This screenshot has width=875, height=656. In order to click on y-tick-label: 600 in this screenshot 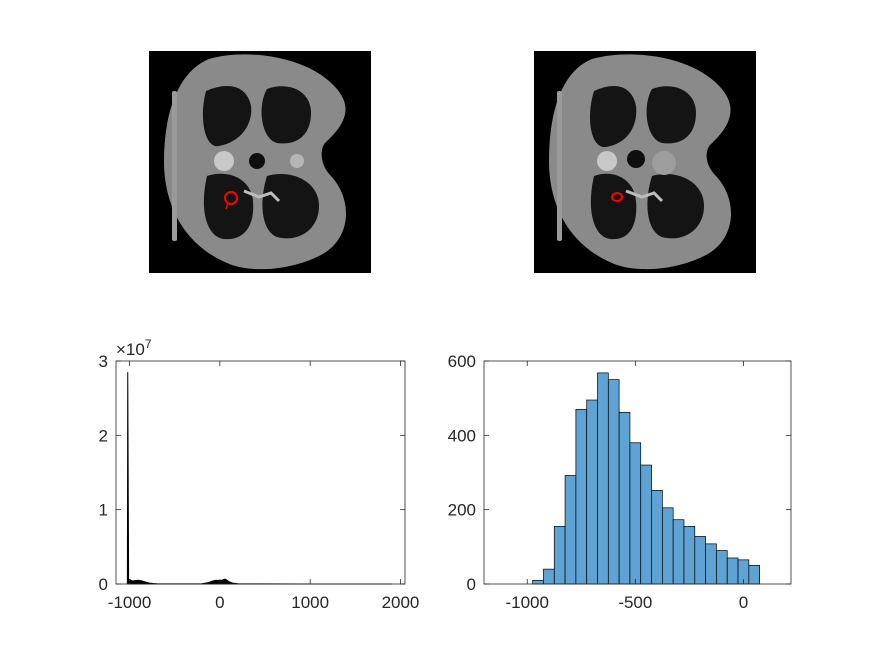, I will do `click(462, 361)`.